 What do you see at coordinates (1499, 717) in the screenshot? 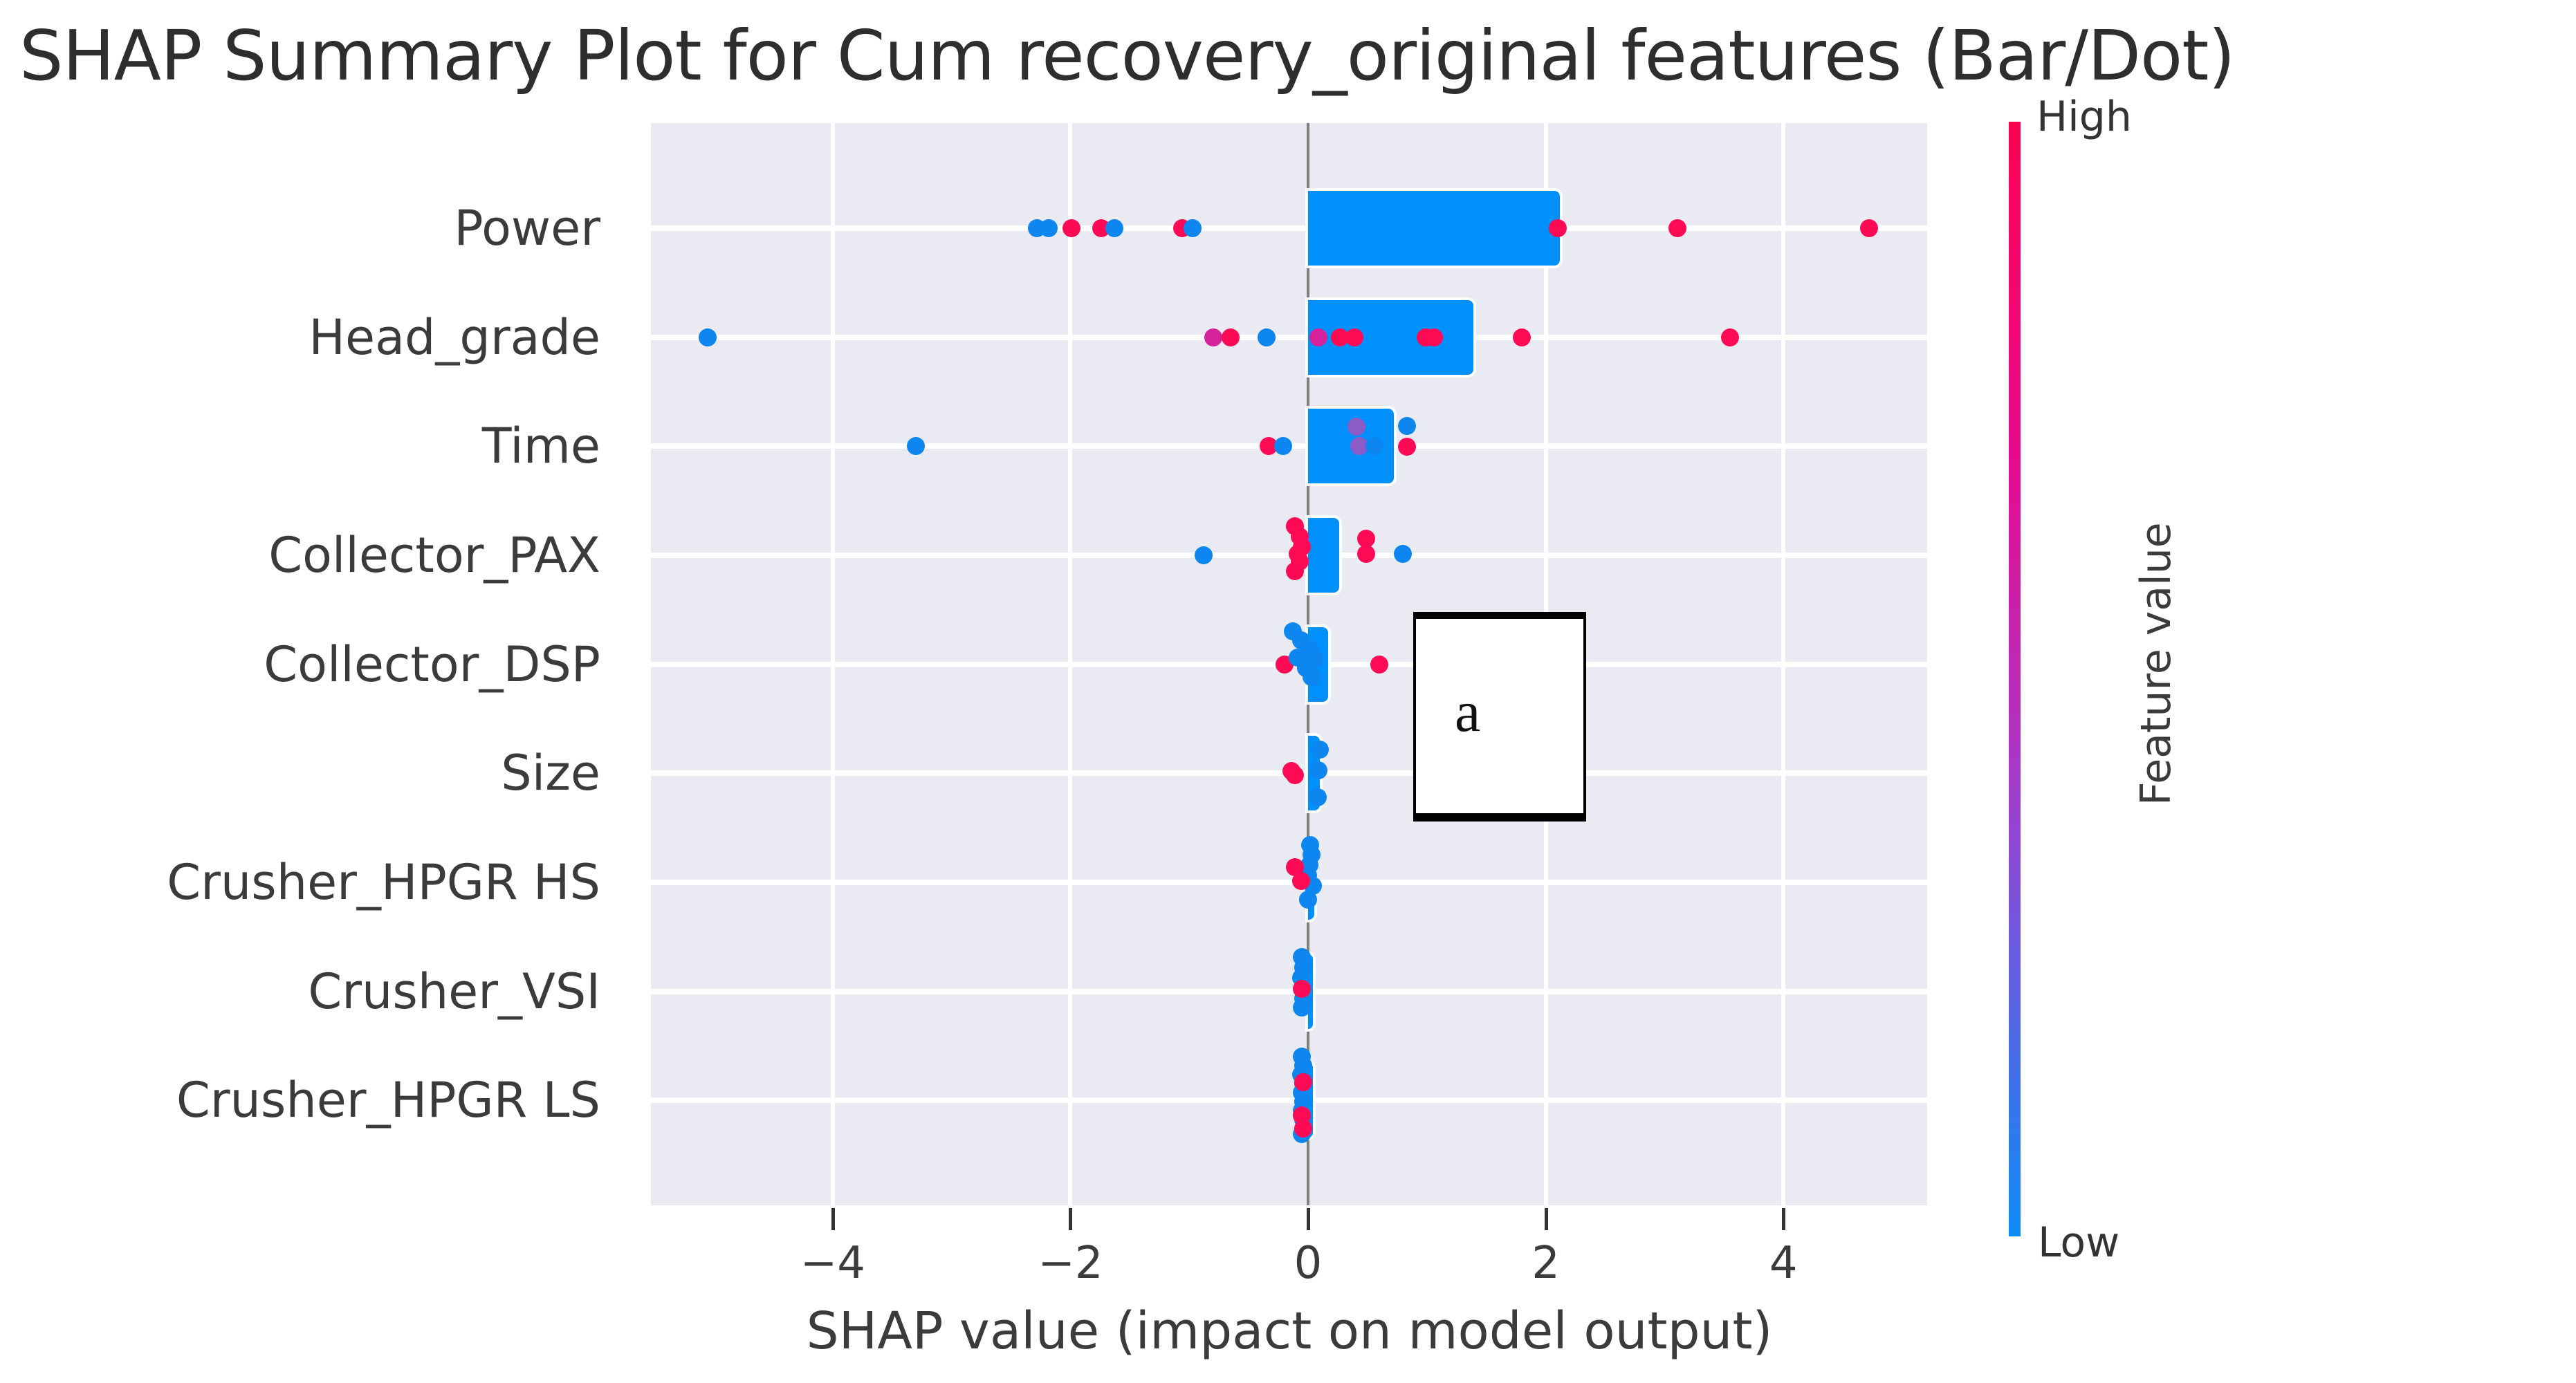
I see `annotation-box: a` at bounding box center [1499, 717].